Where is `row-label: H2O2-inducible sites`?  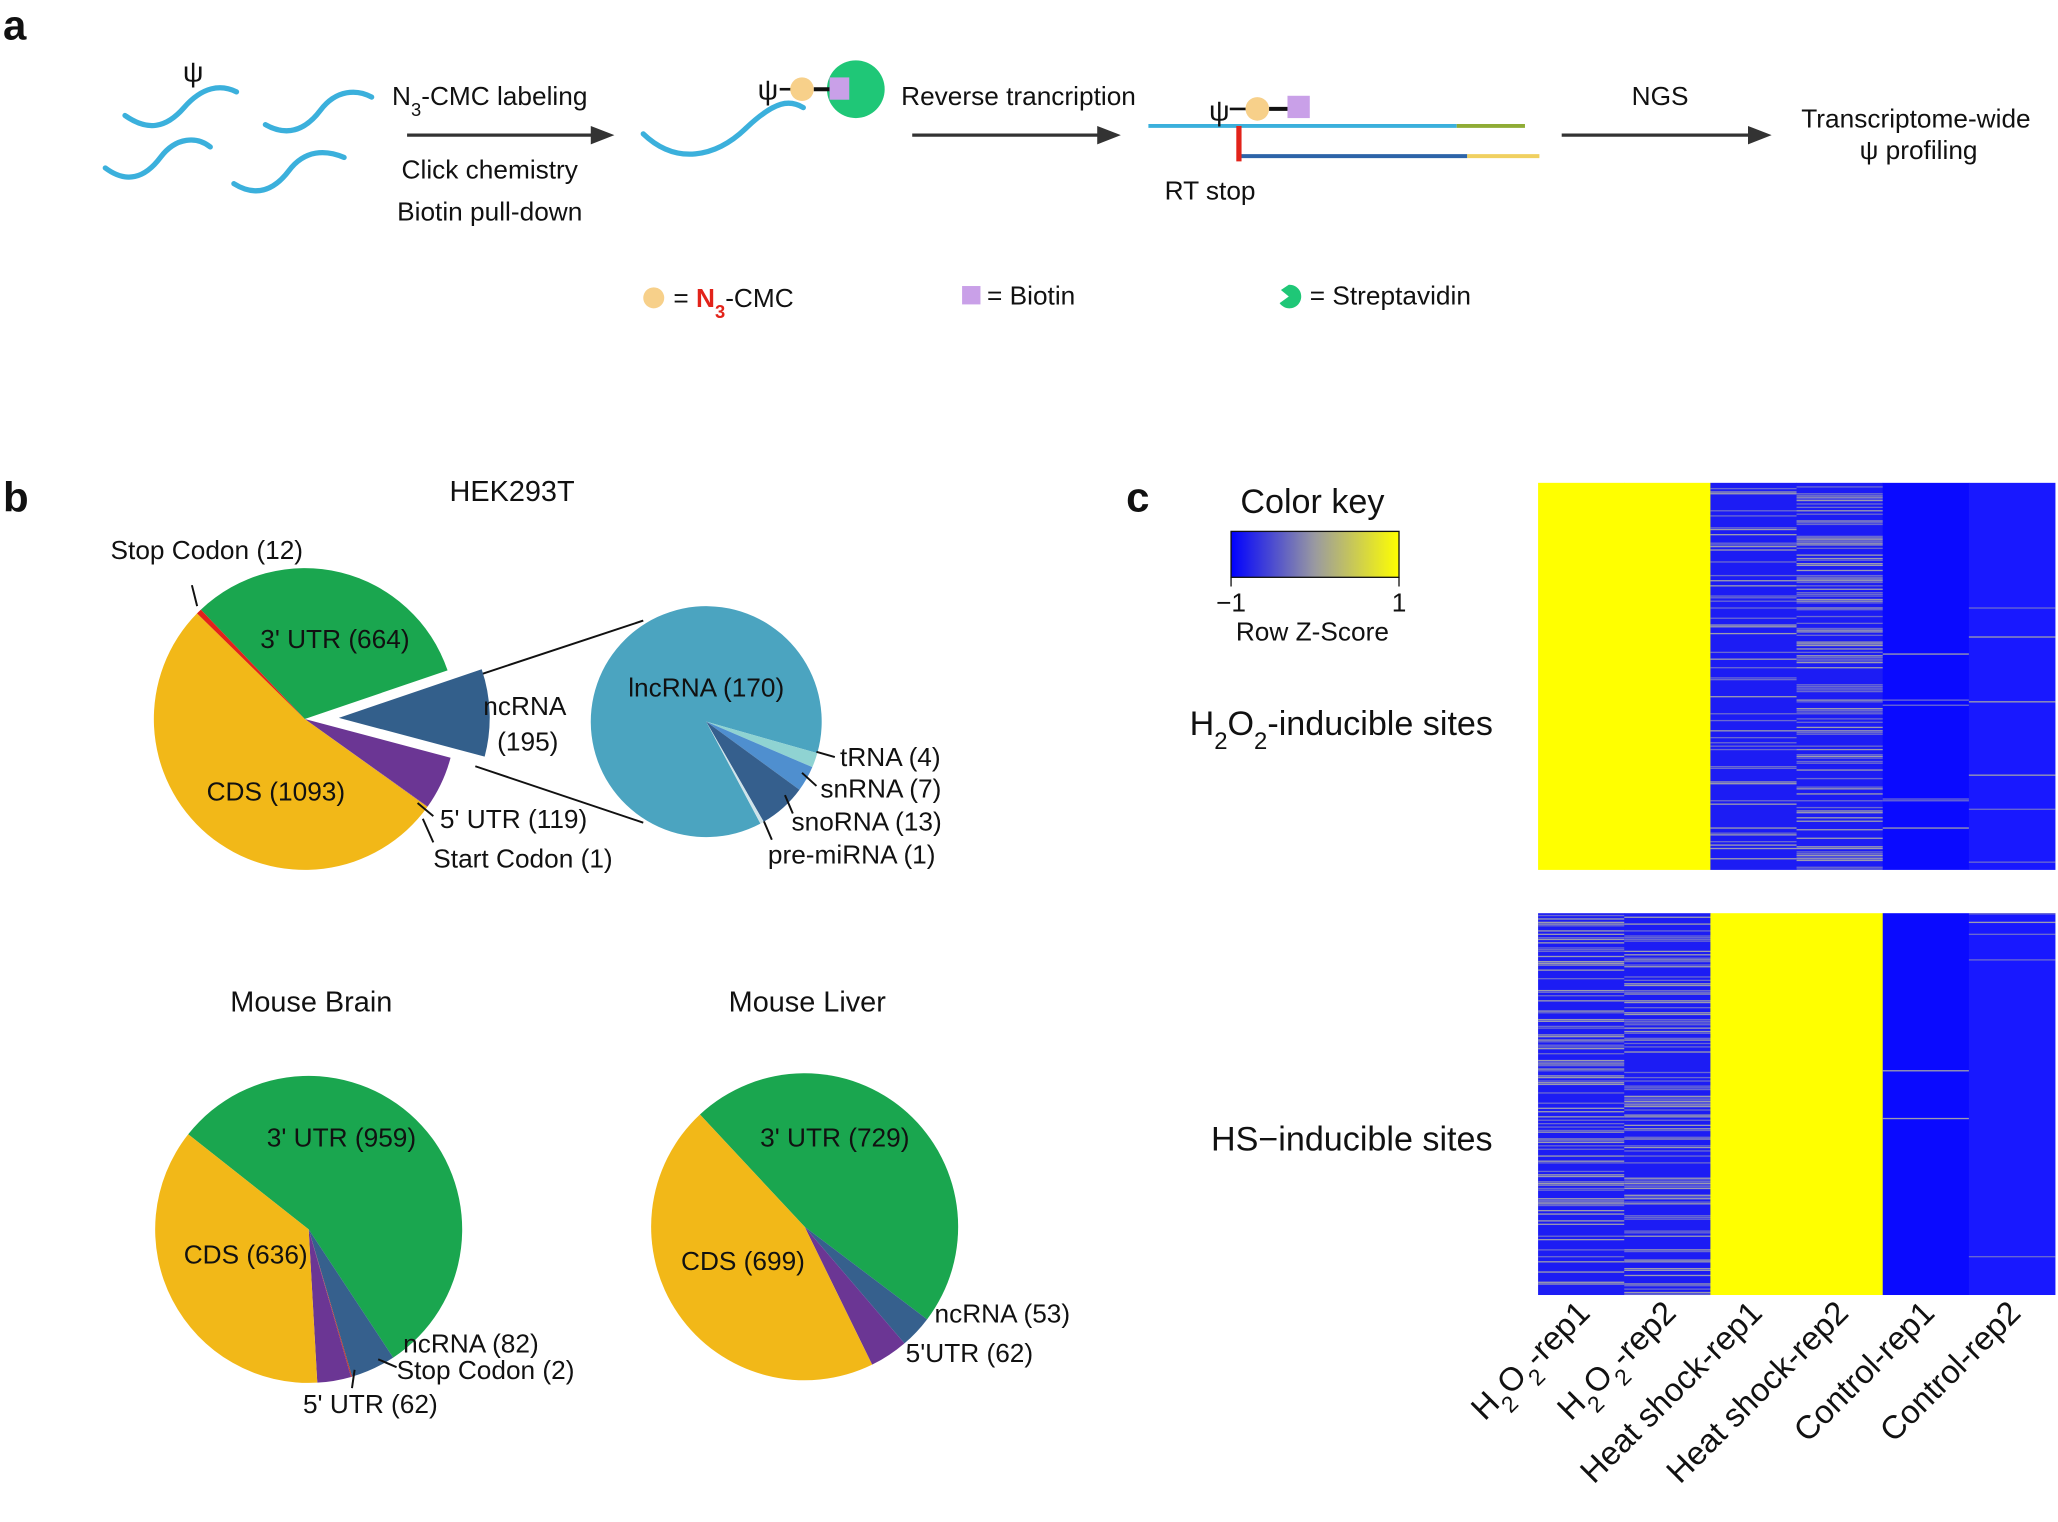
row-label: H2O2-inducible sites is located at coordinates (1341, 730).